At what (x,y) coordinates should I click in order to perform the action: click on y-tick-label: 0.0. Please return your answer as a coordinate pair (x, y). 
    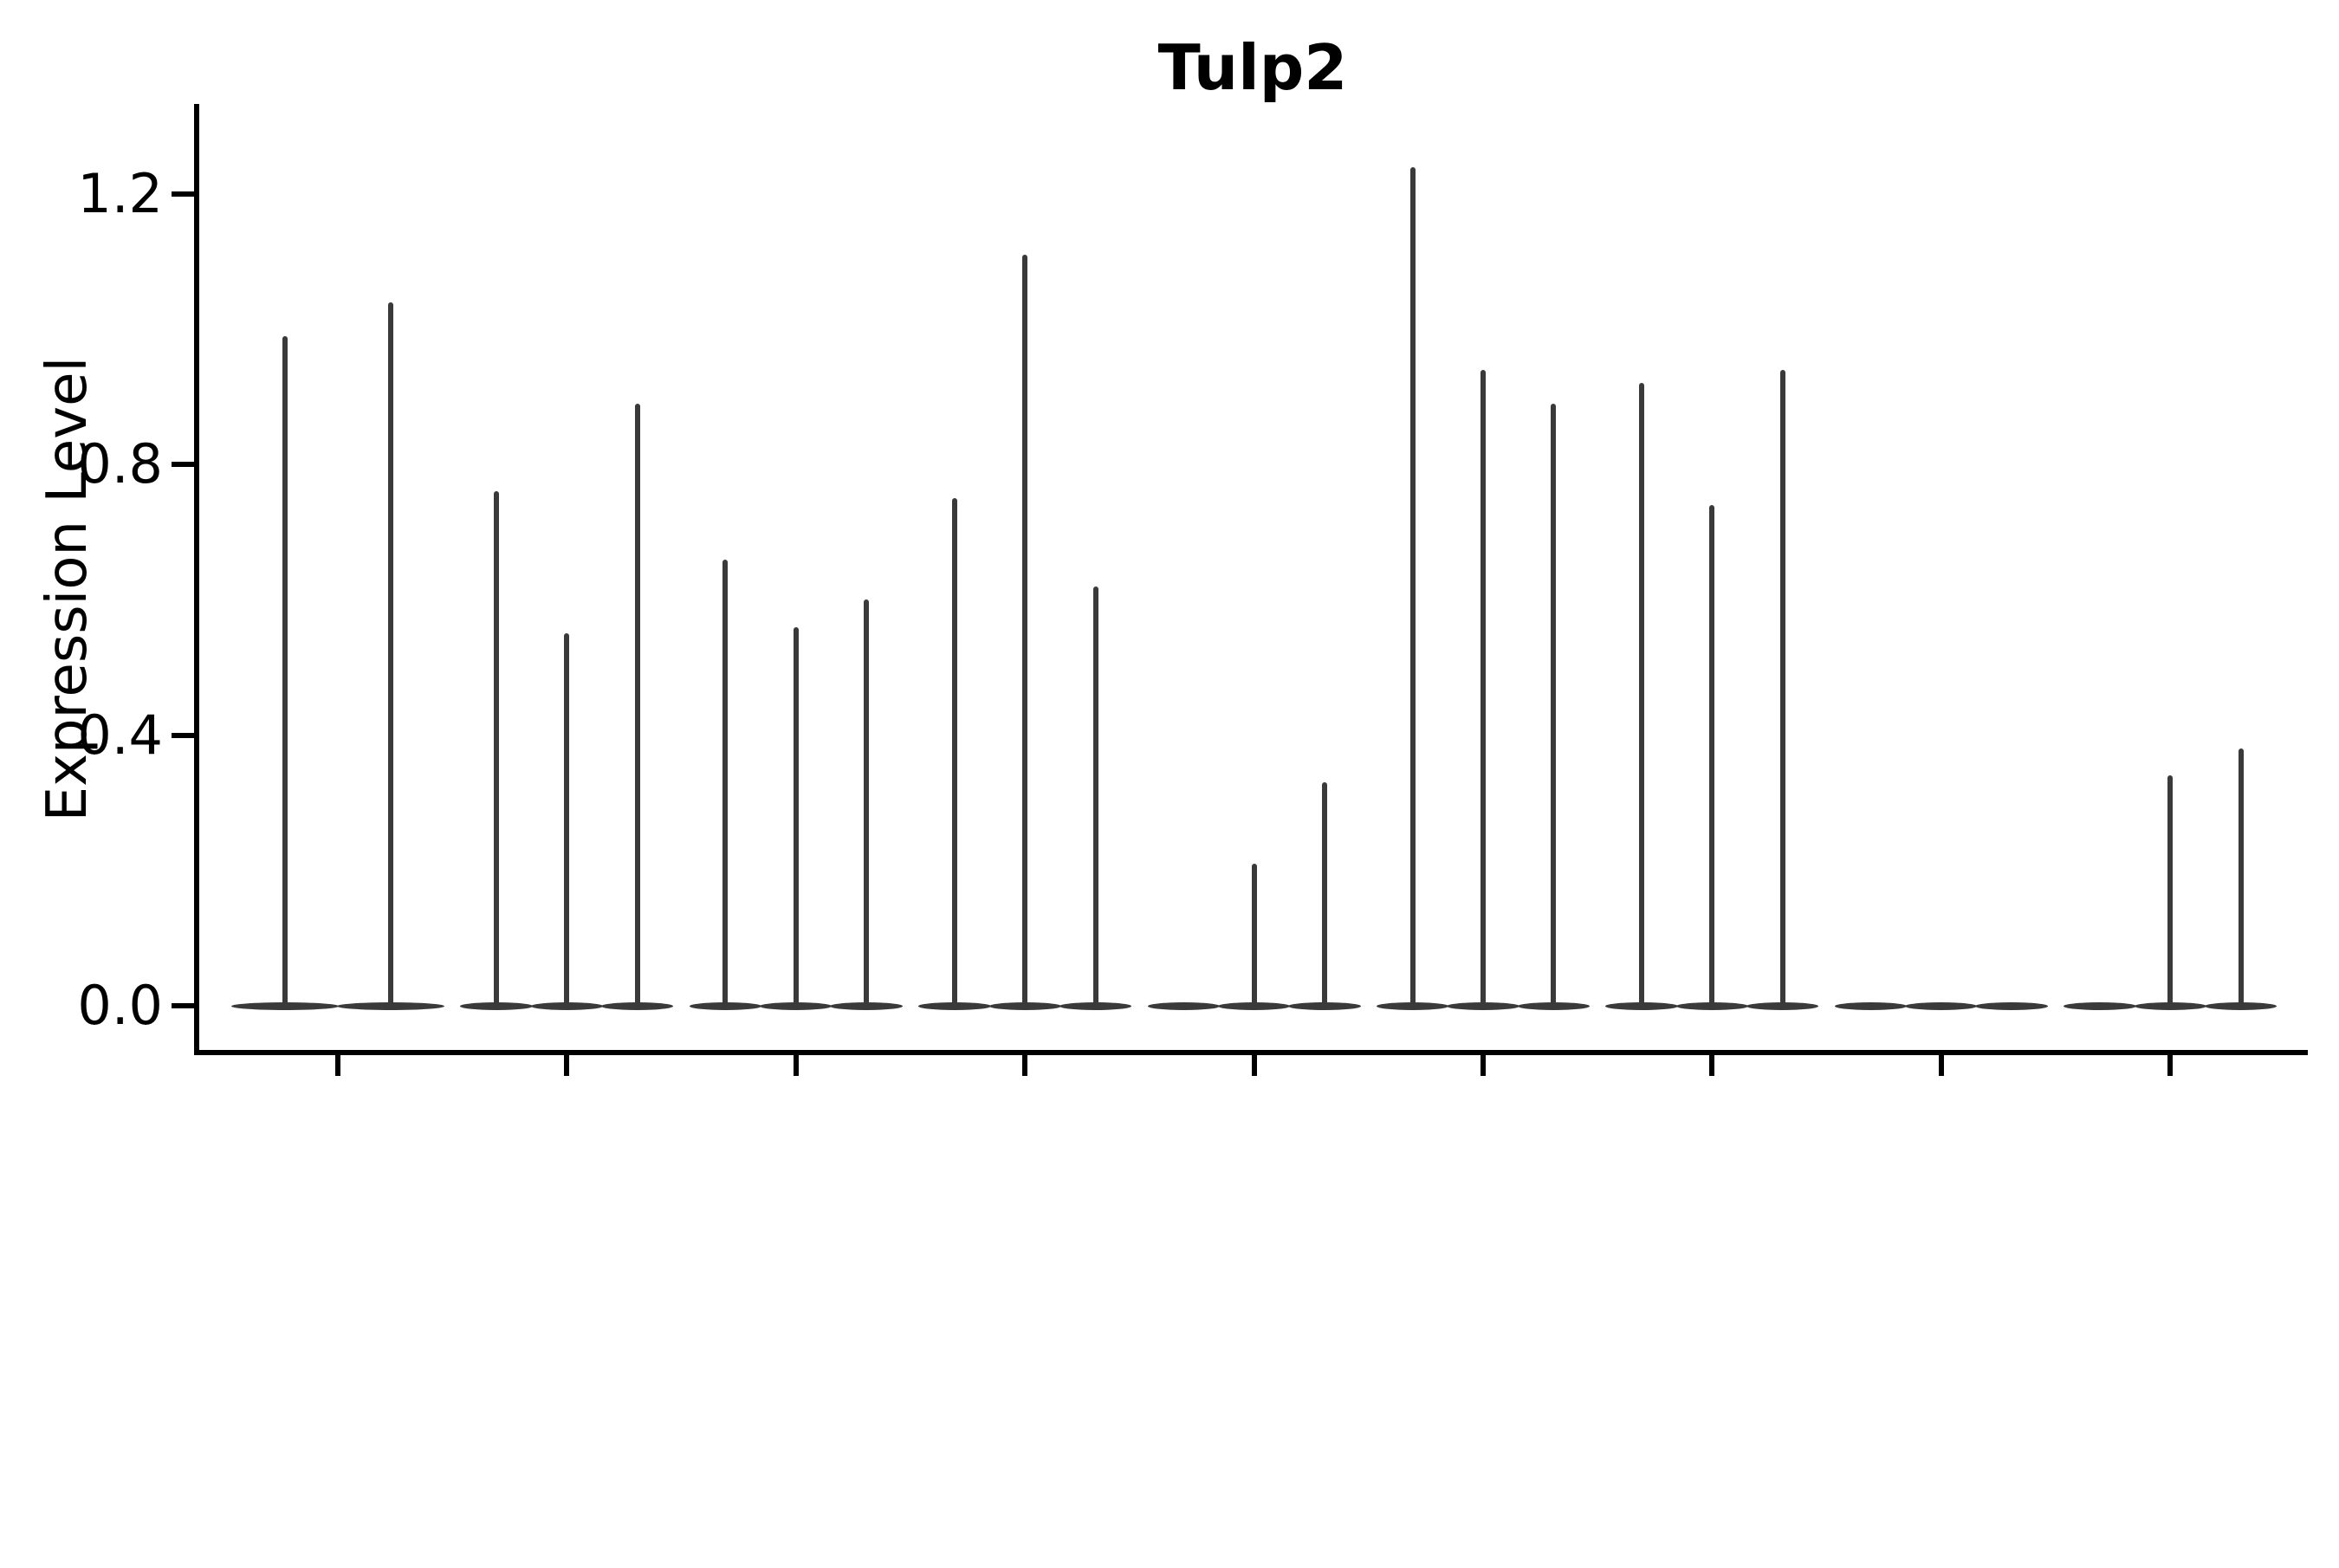
    Looking at the image, I should click on (120, 1006).